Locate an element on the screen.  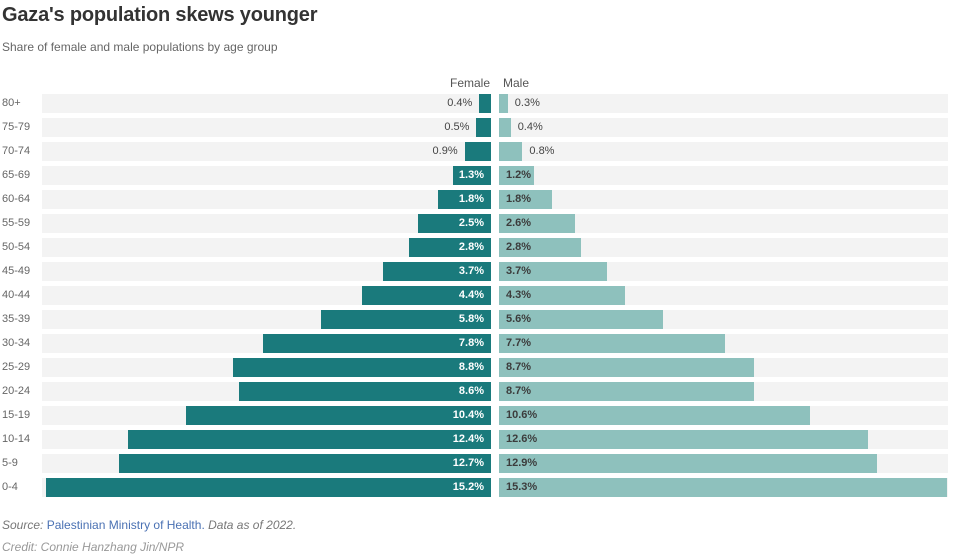
female-value-label: 8.8% is located at coordinates (471, 367).